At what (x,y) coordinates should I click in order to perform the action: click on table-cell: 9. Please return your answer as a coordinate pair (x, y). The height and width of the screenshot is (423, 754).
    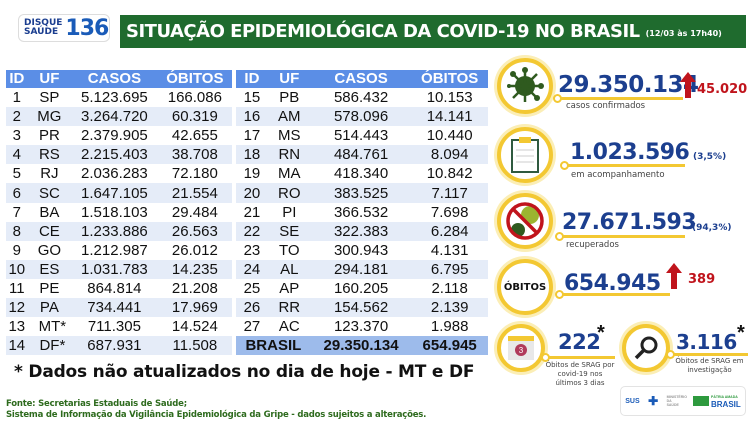
    Looking at the image, I should click on (16, 250).